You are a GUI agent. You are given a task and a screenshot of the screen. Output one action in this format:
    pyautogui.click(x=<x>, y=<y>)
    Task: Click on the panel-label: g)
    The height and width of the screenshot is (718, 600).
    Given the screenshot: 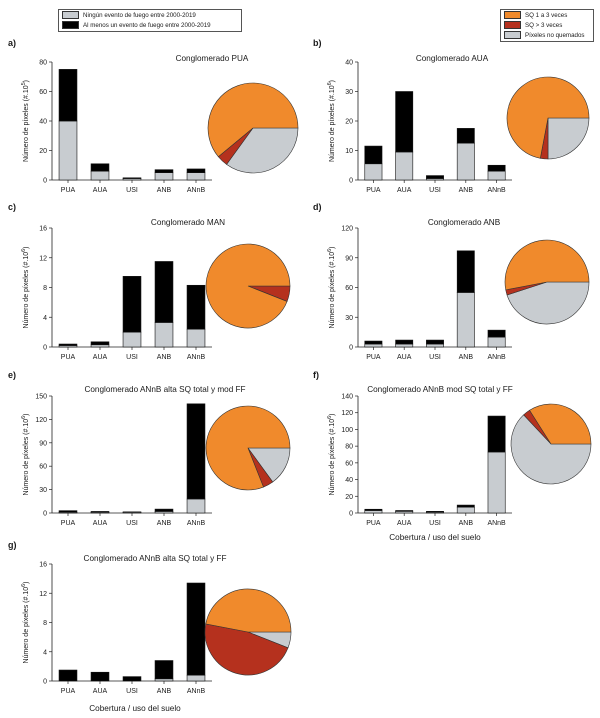 What is the action you would take?
    pyautogui.click(x=12, y=545)
    